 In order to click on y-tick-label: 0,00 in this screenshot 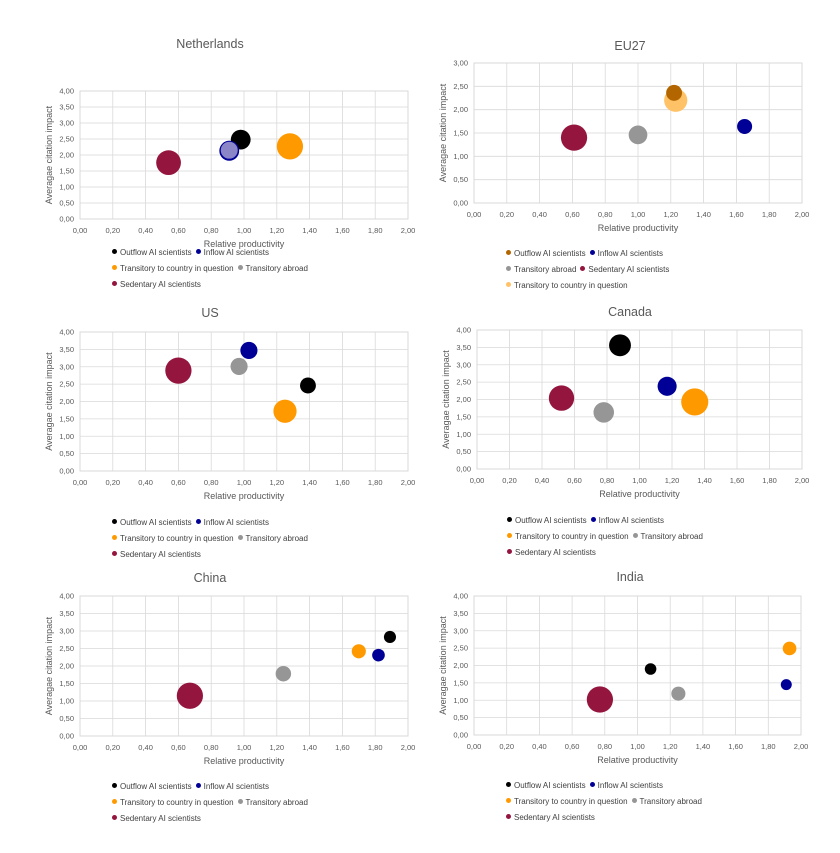, I will do `click(460, 735)`.